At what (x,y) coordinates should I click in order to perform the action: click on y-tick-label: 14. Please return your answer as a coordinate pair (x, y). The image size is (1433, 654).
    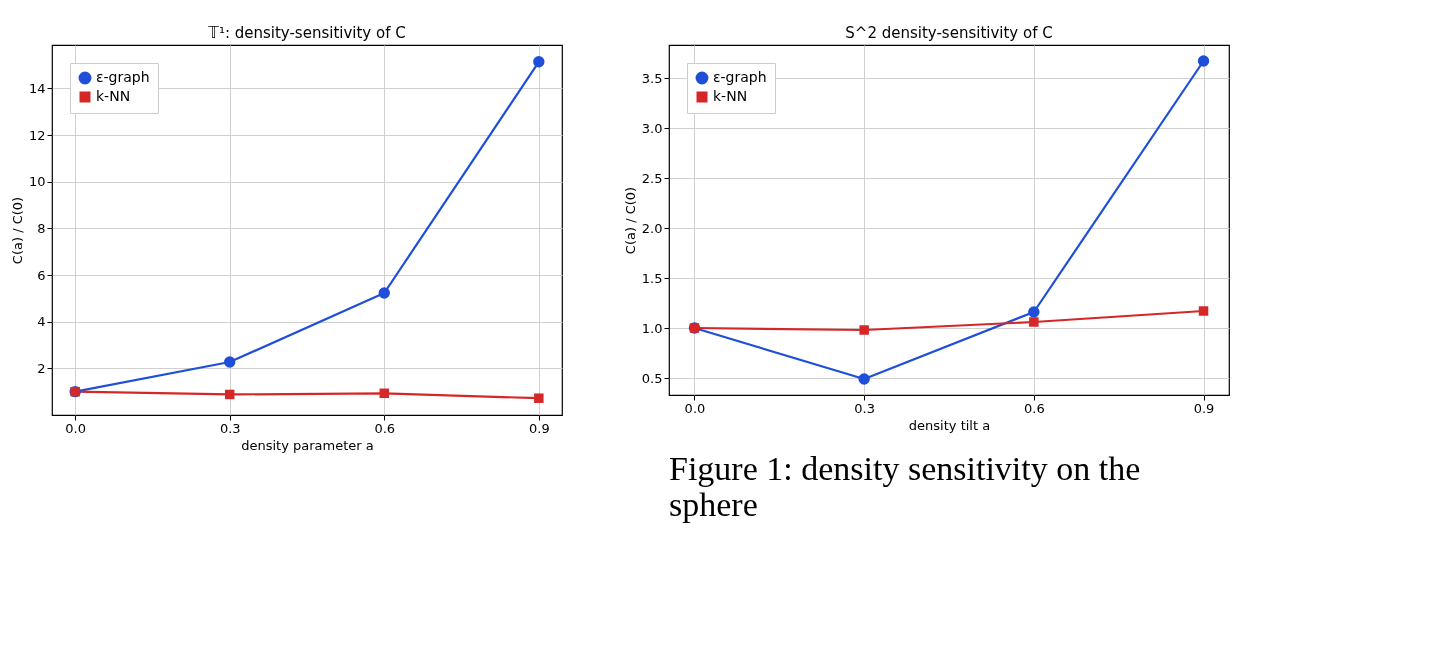
    Looking at the image, I should click on (37, 88).